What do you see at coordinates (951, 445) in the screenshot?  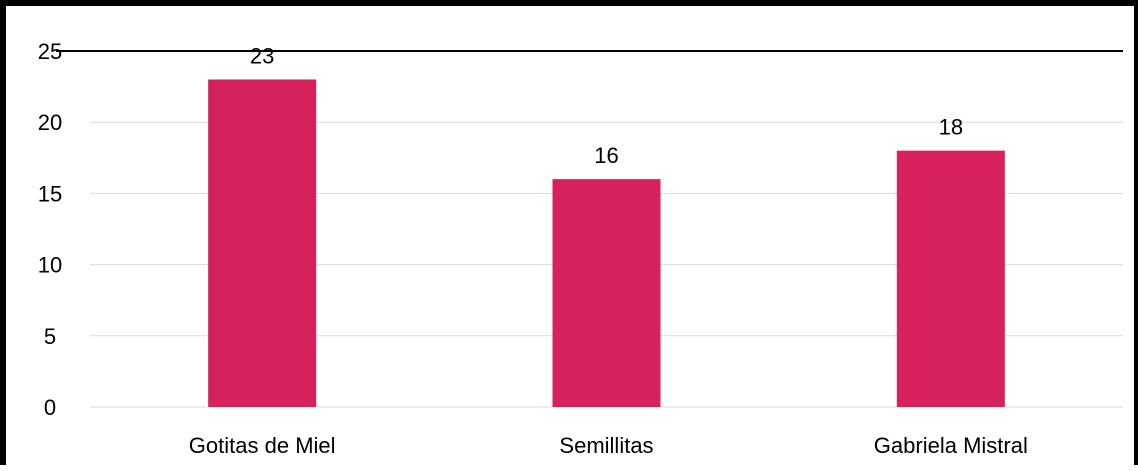 I see `category-label-2: Gabriela Mistral` at bounding box center [951, 445].